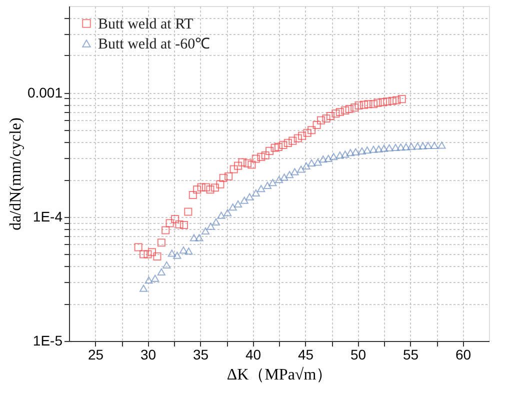 The image size is (510, 410). What do you see at coordinates (358, 354) in the screenshot?
I see `x-tick-label: 50` at bounding box center [358, 354].